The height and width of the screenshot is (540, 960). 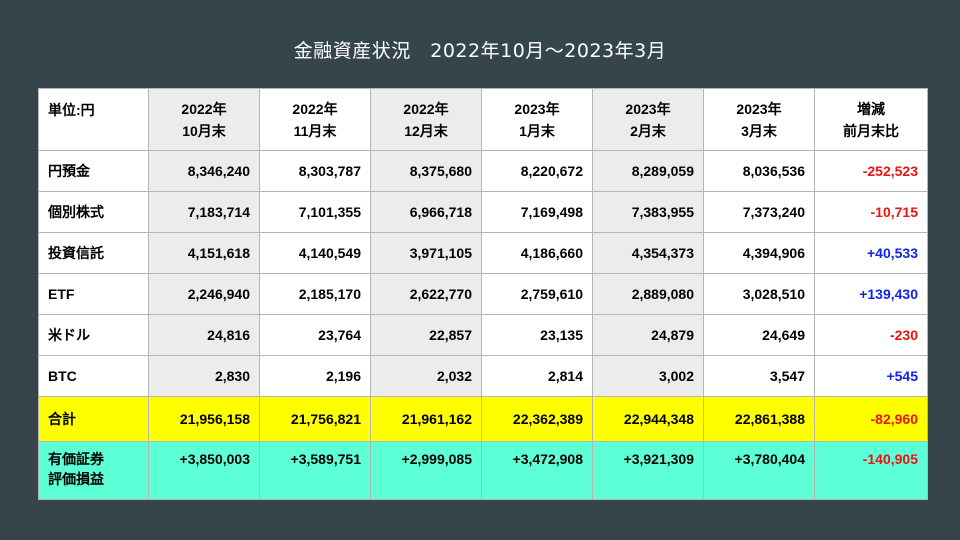 What do you see at coordinates (648, 335) in the screenshot?
I see `table-cell: 24,879` at bounding box center [648, 335].